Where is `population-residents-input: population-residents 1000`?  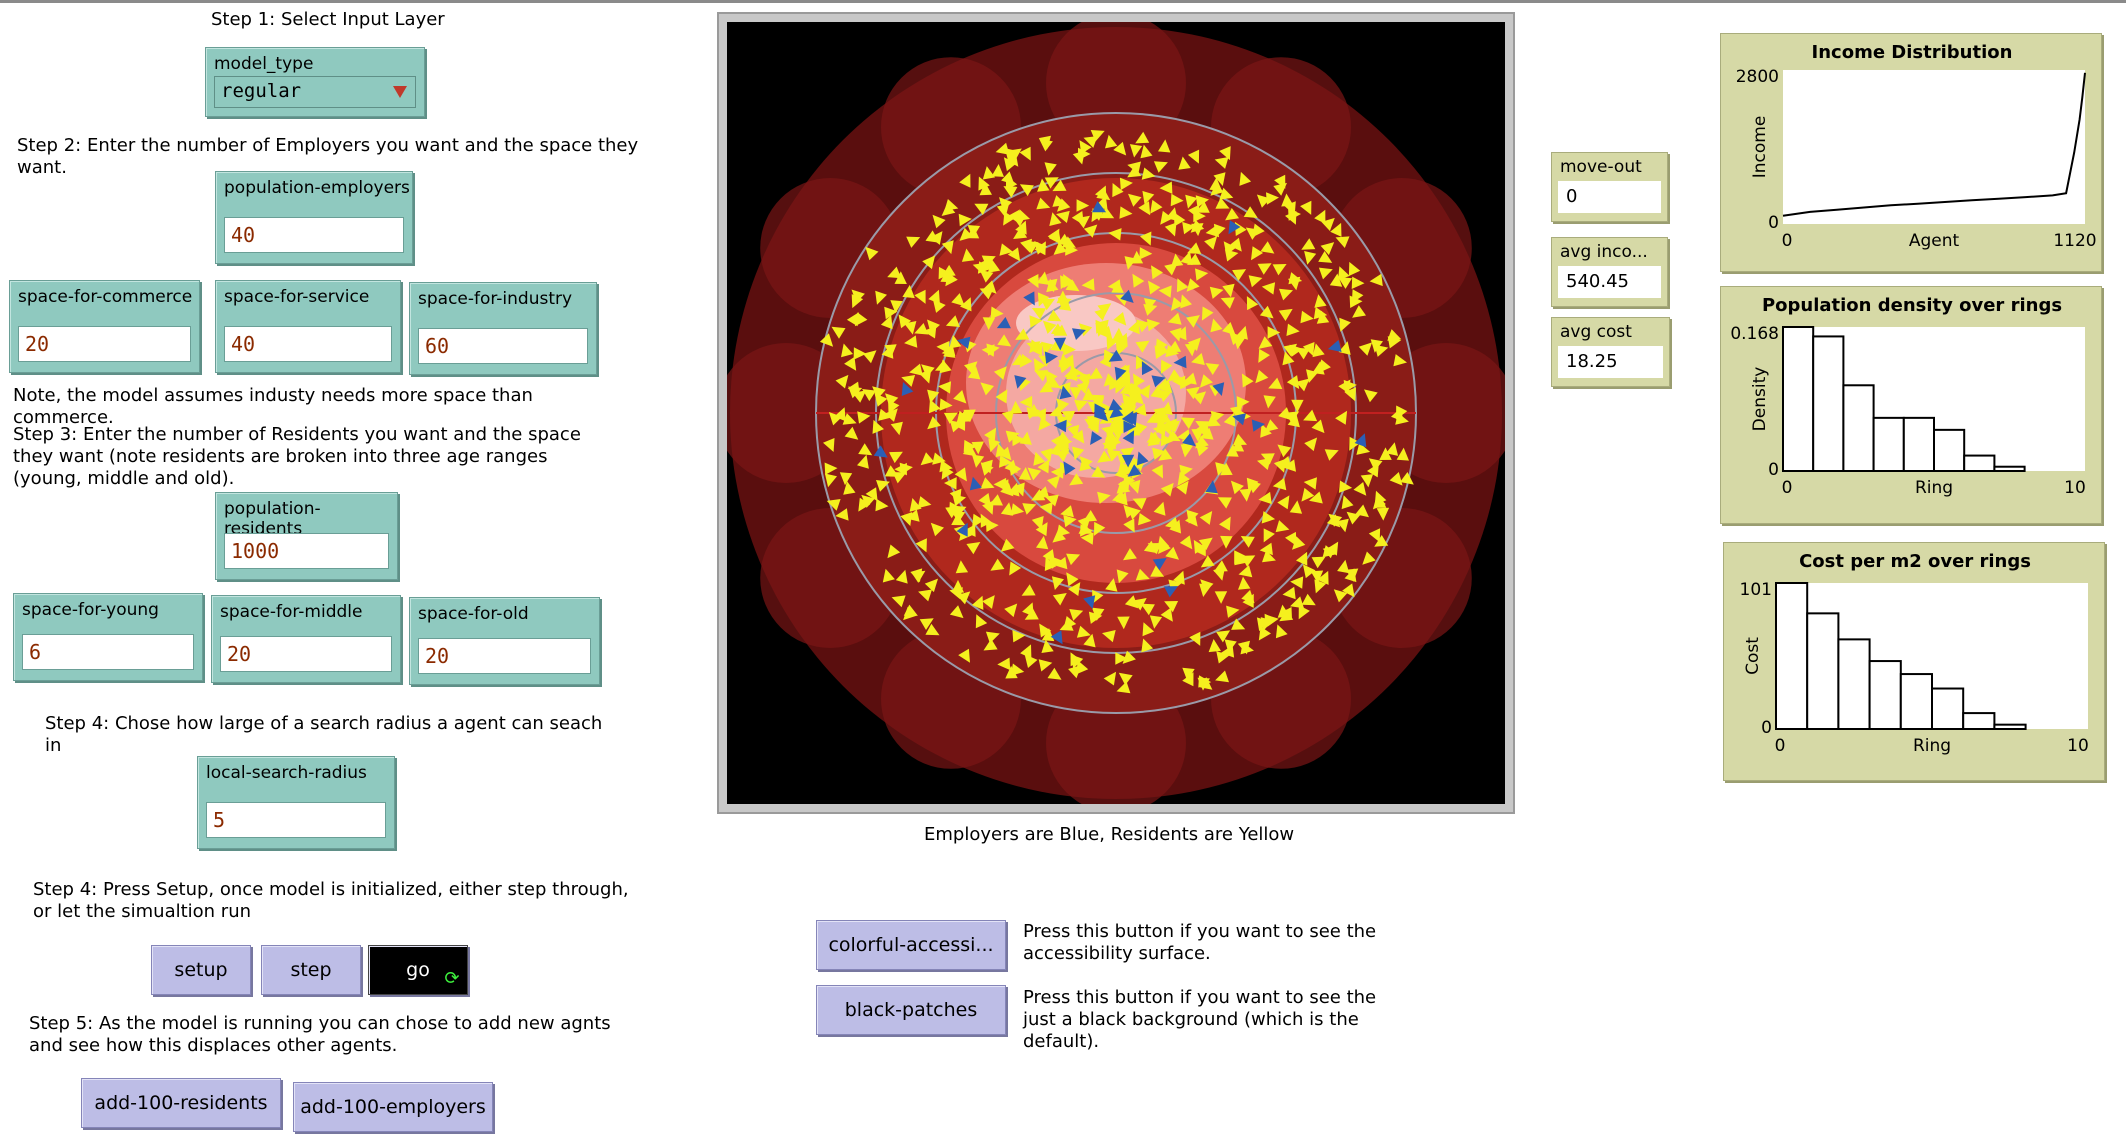
population-residents-input: population-residents 1000 is located at coordinates (306, 536).